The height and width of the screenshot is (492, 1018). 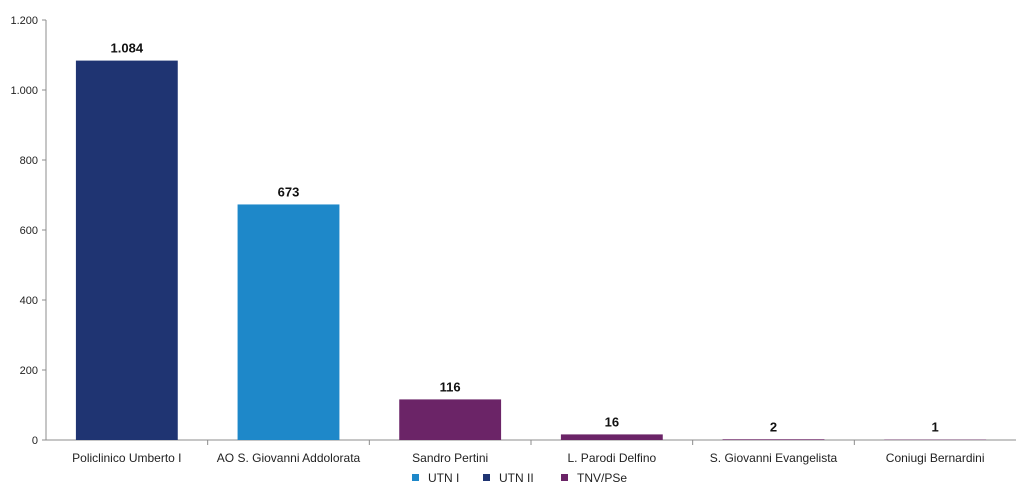 I want to click on y-tick-label: 400, so click(x=29, y=301).